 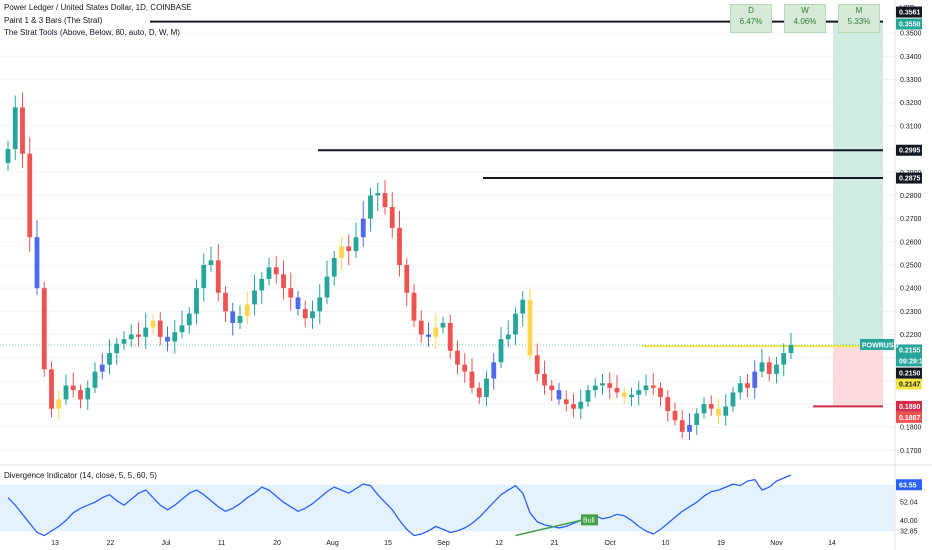 I want to click on badge-stop1-bg, so click(x=909, y=406).